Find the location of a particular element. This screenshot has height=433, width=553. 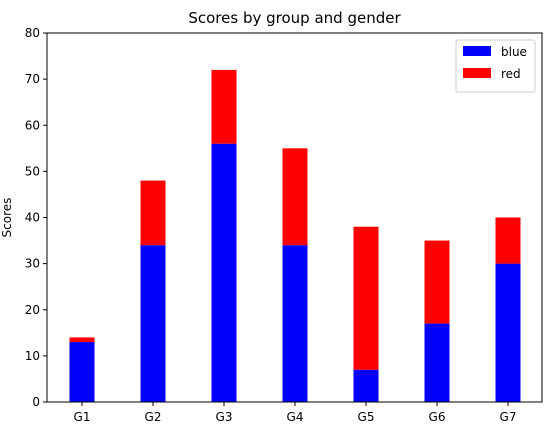

bar-red-g5 is located at coordinates (366, 298).